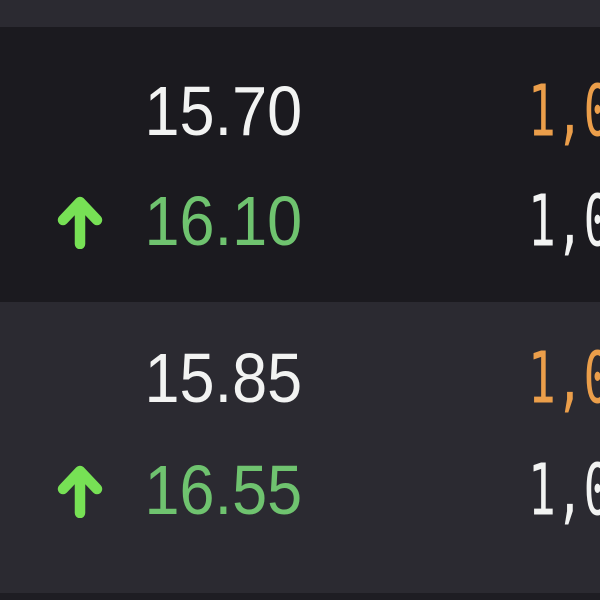 The image size is (600, 600). Describe the element at coordinates (300, 13) in the screenshot. I see `partial-row-above` at that location.